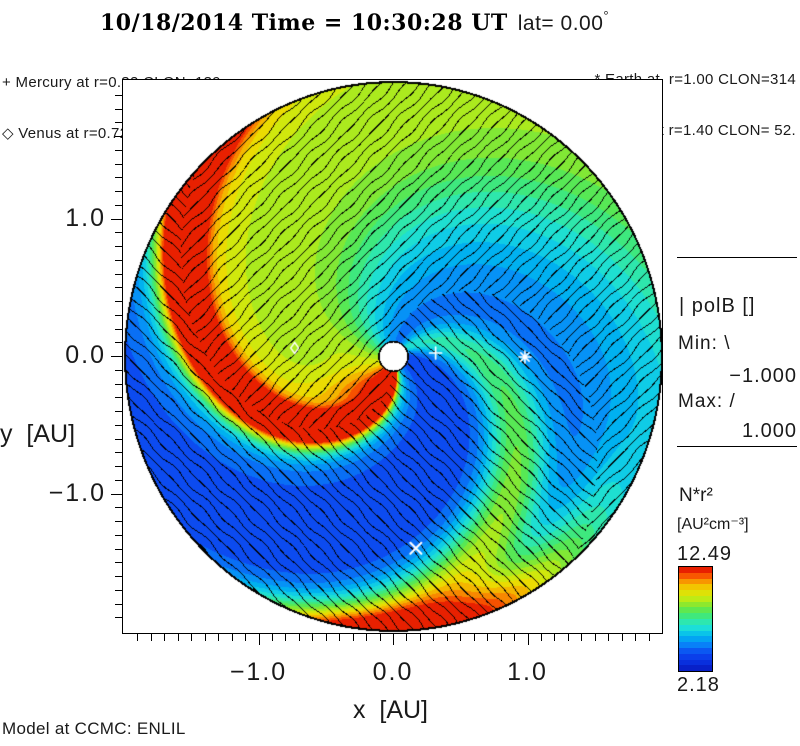 This screenshot has width=800, height=746. I want to click on polb-max-row: Max: /, so click(707, 402).